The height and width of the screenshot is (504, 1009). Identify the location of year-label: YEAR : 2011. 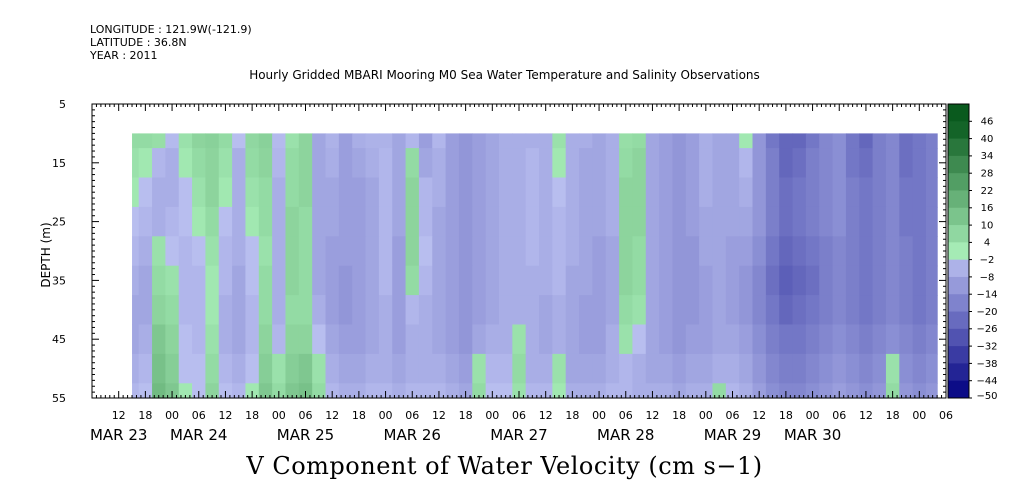
(124, 55).